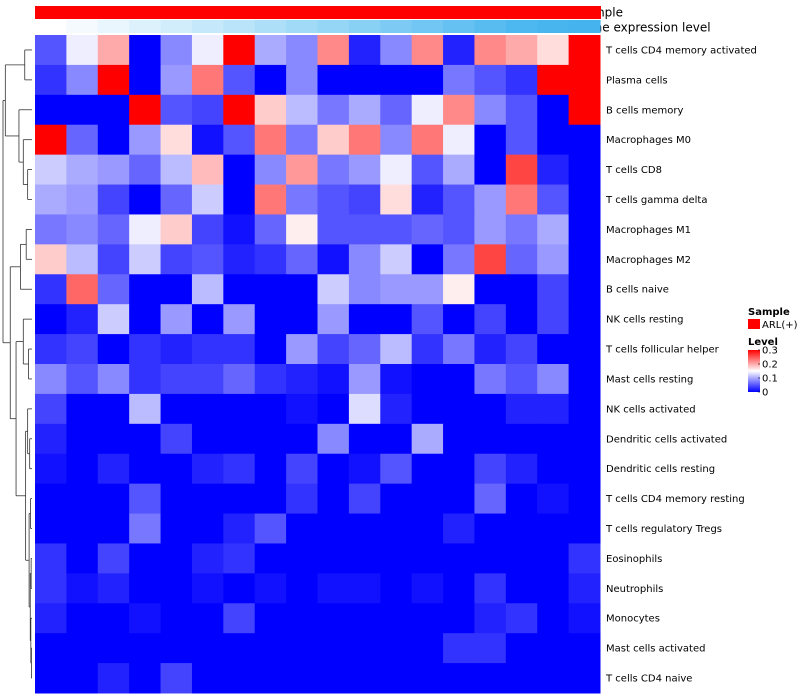 This screenshot has height=700, width=800. I want to click on row-label: B cells naive, so click(637, 290).